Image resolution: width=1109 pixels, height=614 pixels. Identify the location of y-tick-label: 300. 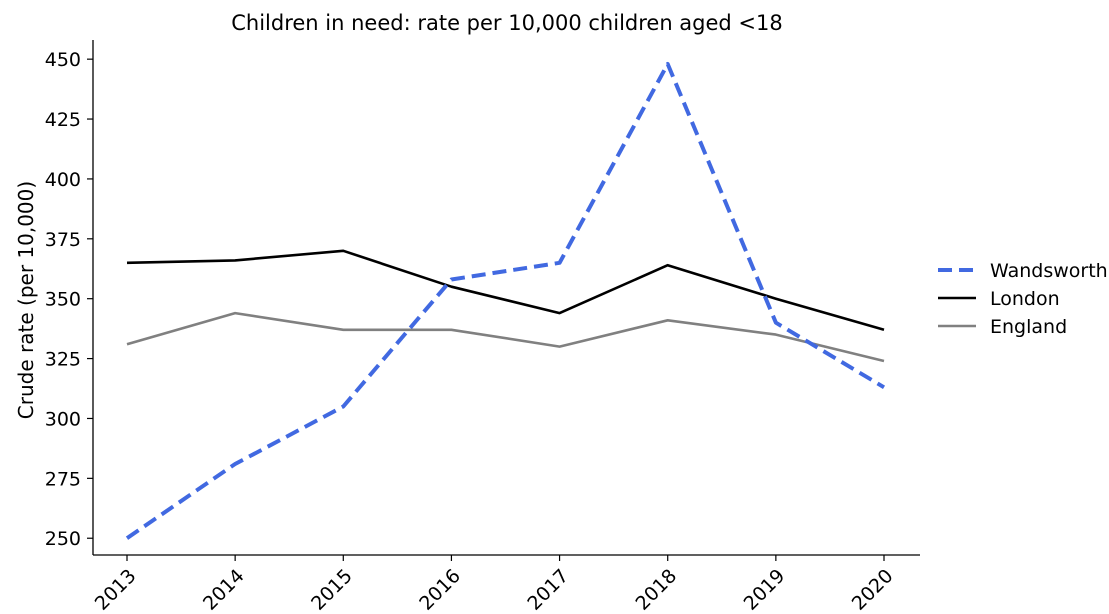
(63, 419).